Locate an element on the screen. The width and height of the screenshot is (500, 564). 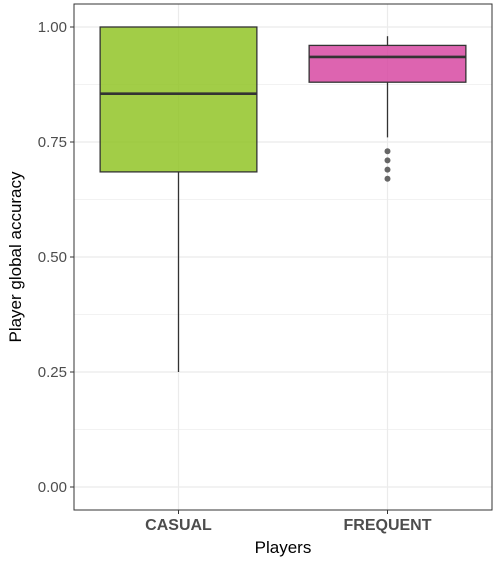
y-tick-label: 0.25 is located at coordinates (52, 372).